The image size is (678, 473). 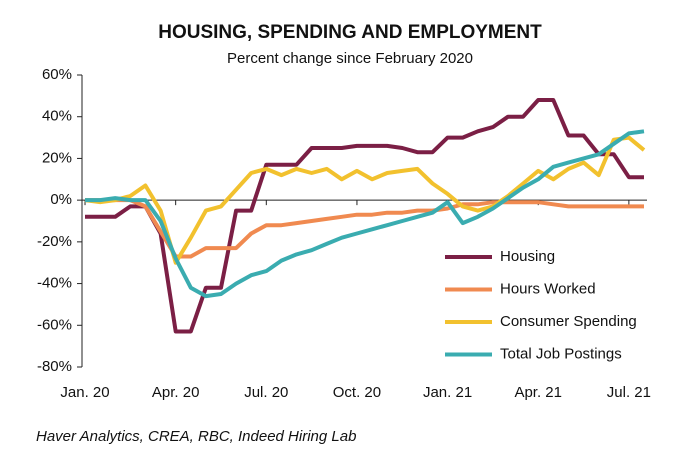 I want to click on y-tick-label: -40%, so click(x=54, y=283).